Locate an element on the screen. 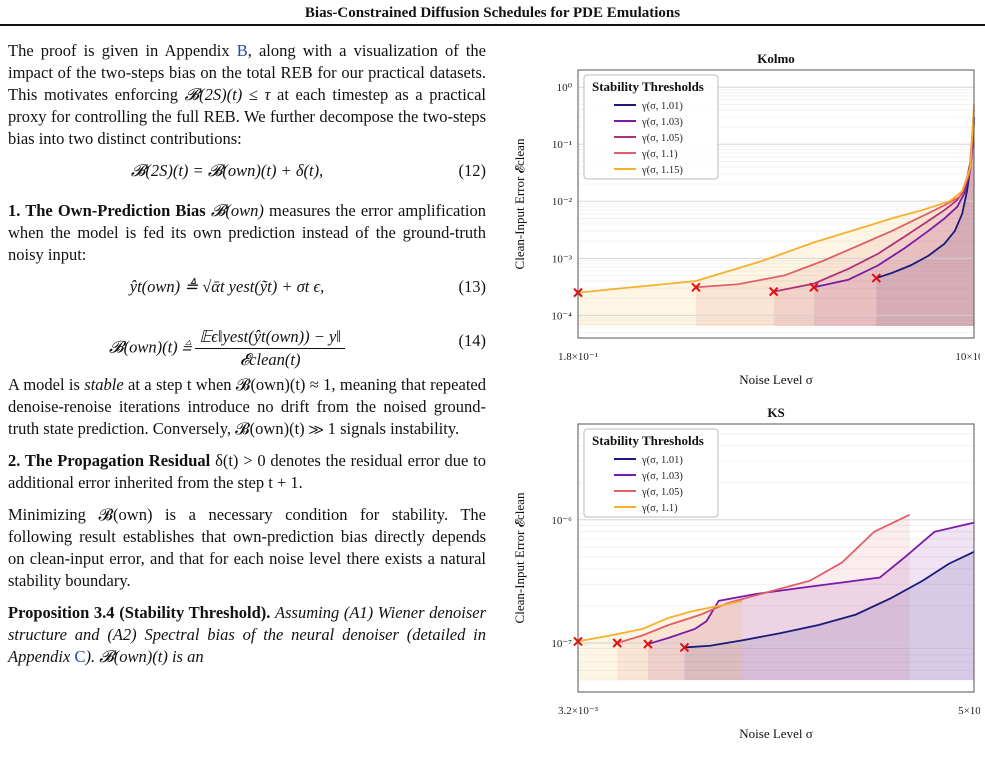 The image size is (985, 772). header-rule is located at coordinates (492, 25).